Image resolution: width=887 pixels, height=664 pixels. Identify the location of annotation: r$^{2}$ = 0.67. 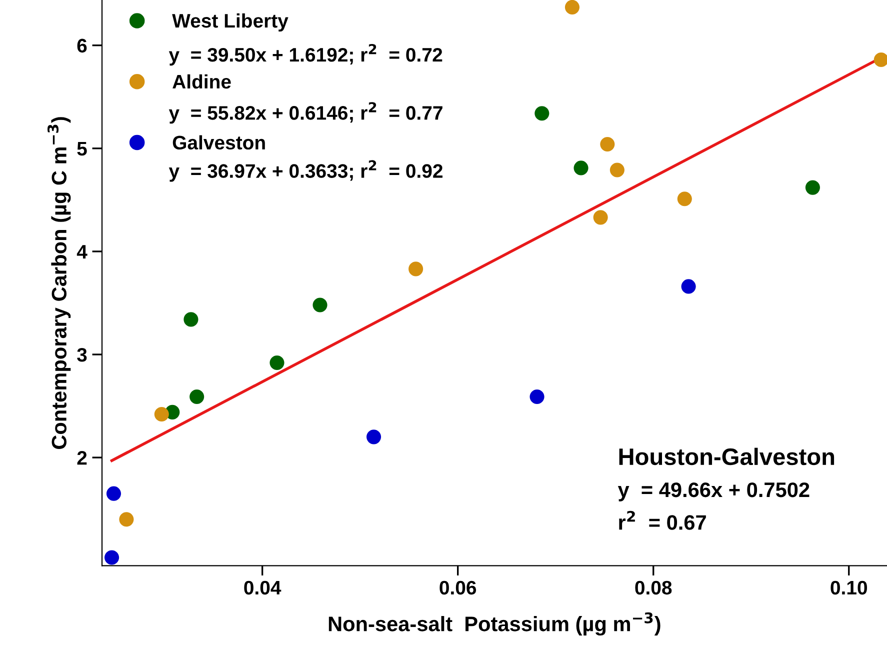
(662, 520).